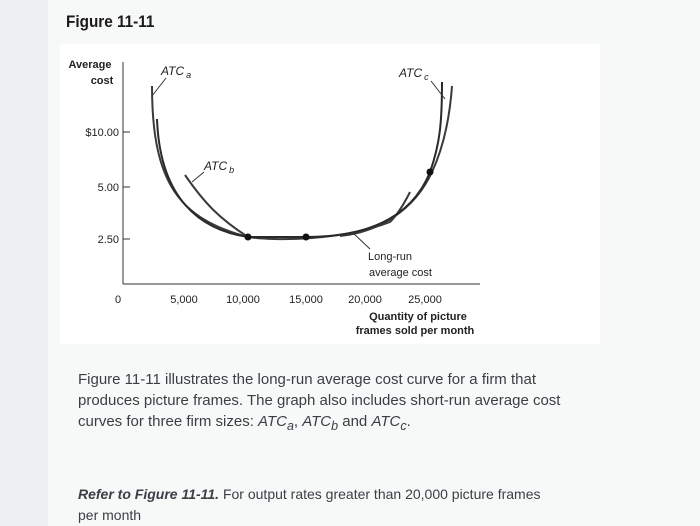 Image resolution: width=700 pixels, height=526 pixels. I want to click on x-tick-label: 20,000, so click(365, 300).